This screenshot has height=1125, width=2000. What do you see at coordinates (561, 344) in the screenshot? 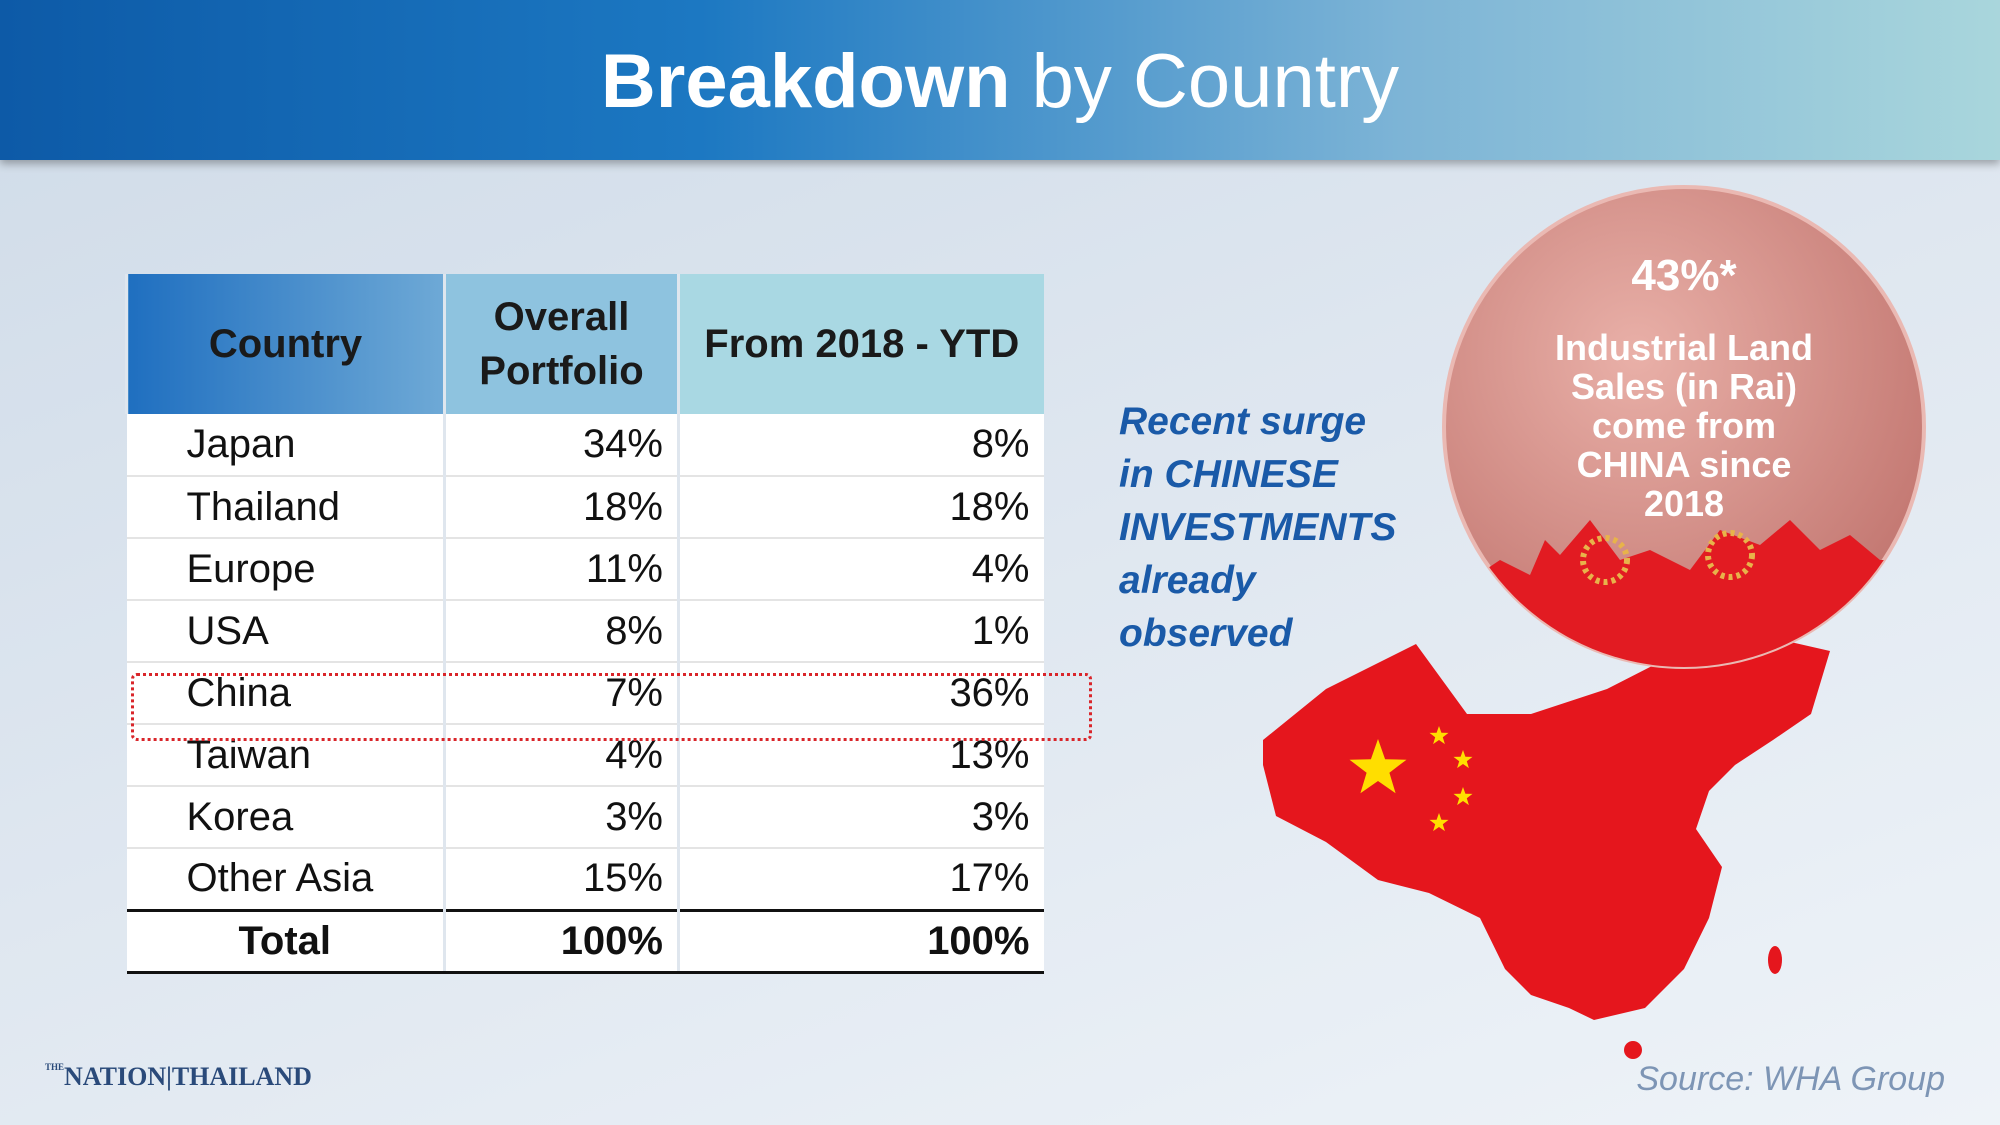
I see `column-header: Overall Portfolio` at bounding box center [561, 344].